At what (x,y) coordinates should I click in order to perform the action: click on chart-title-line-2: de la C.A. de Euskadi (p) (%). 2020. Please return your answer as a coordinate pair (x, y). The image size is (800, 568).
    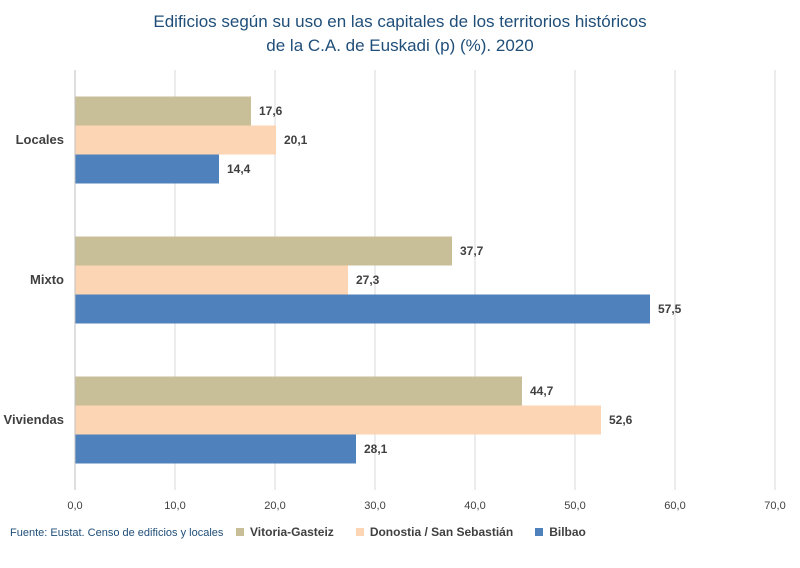
    Looking at the image, I should click on (400, 45).